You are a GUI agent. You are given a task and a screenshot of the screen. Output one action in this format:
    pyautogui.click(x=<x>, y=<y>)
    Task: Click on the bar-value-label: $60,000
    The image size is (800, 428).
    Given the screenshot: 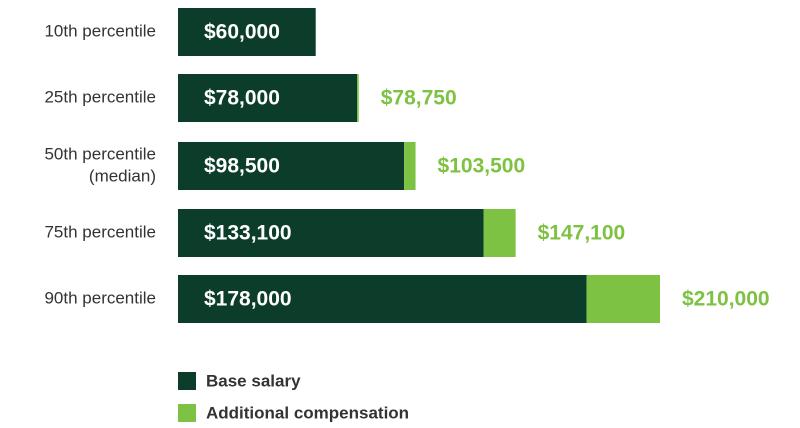 What is the action you would take?
    pyautogui.click(x=242, y=32)
    